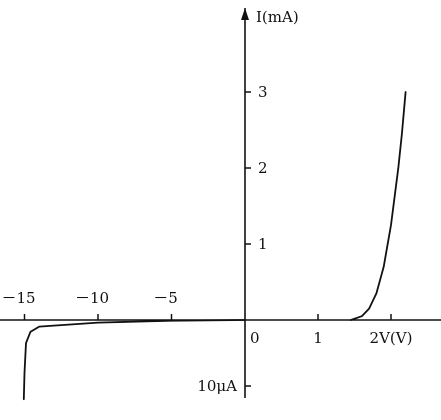 The height and width of the screenshot is (420, 441). I want to click on x-tick-label: 2V(V), so click(391, 338).